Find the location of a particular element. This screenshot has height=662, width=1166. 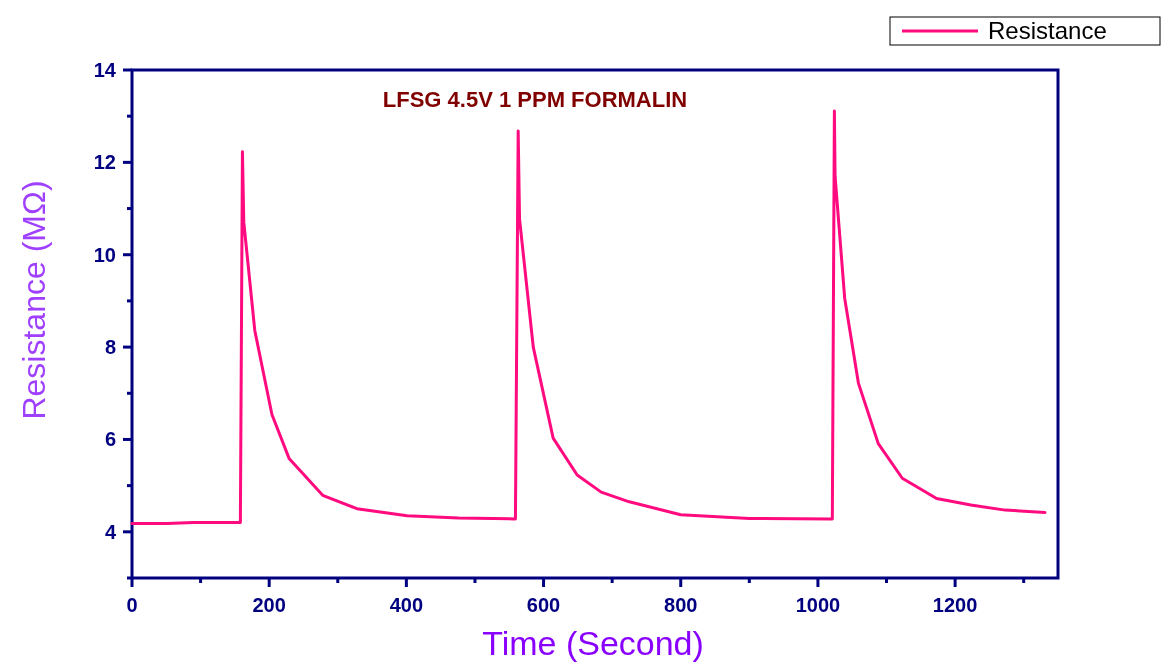

y-tick-label: 12 is located at coordinates (104, 162).